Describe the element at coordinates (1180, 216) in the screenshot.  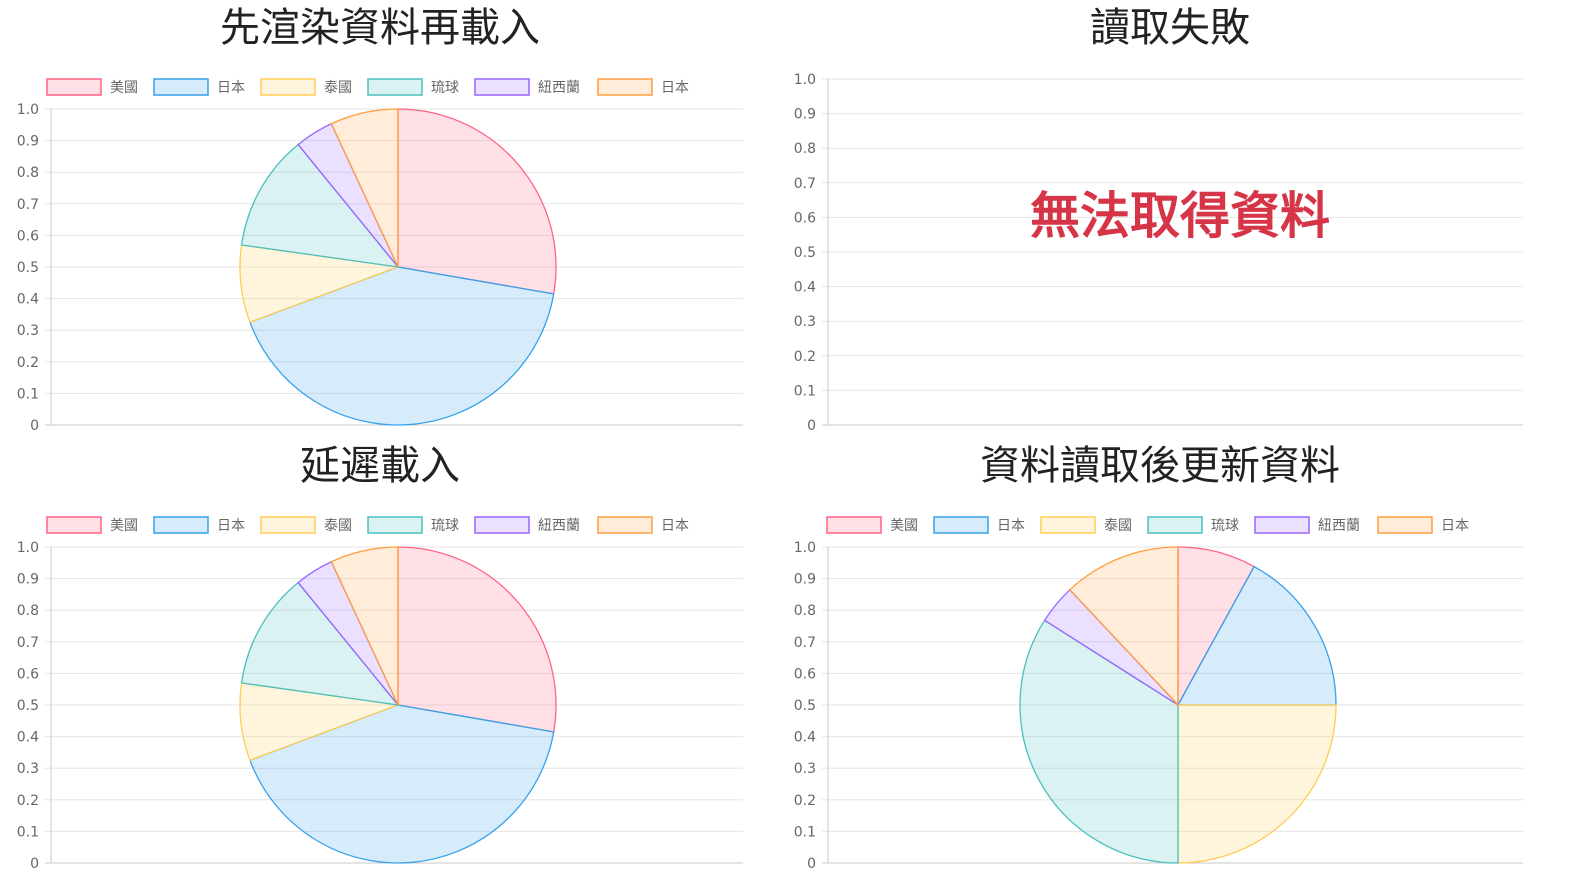
I see `error-message: 無法取得資料` at that location.